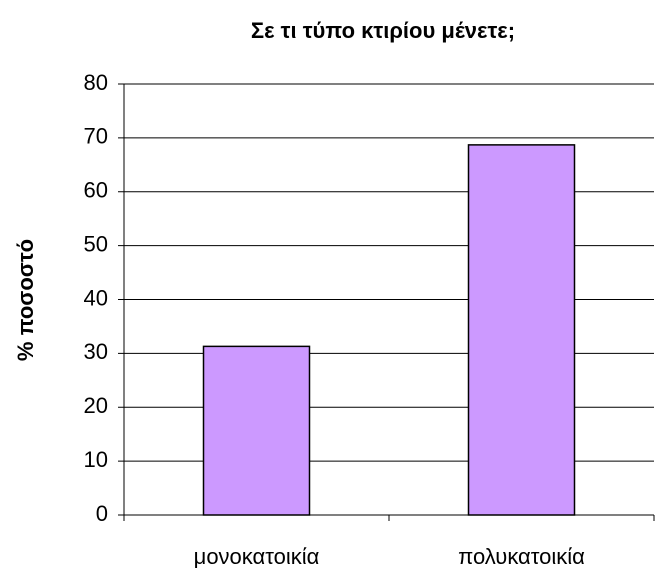 This screenshot has height=579, width=655. Describe the element at coordinates (96, 297) in the screenshot. I see `y-tick-label: 40` at that location.